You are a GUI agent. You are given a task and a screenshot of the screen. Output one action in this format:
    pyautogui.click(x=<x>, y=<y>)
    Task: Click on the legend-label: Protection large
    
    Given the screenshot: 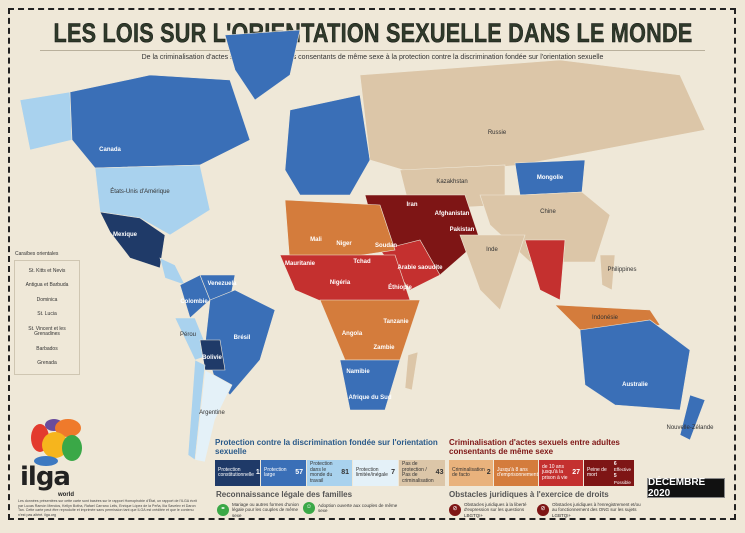 What is the action you would take?
    pyautogui.click(x=275, y=472)
    